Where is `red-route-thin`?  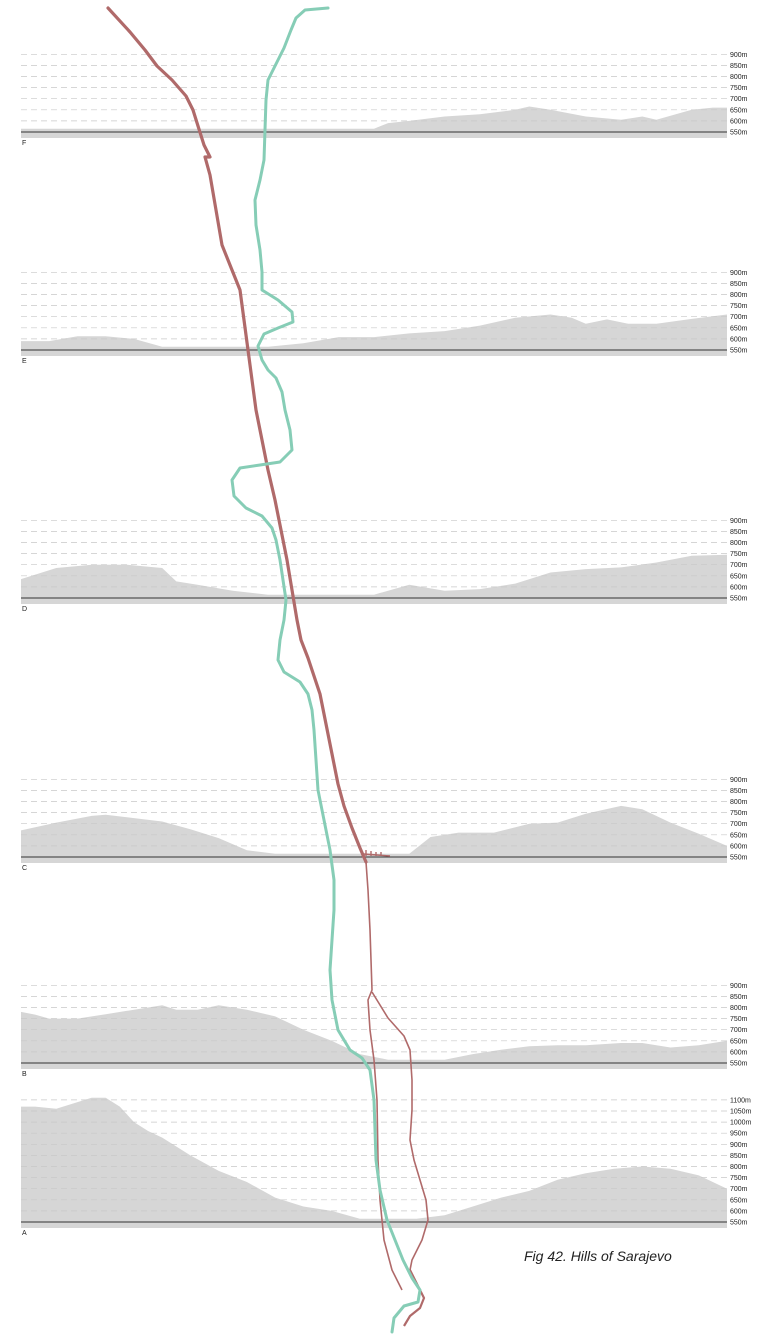 red-route-thin is located at coordinates (384, 1076).